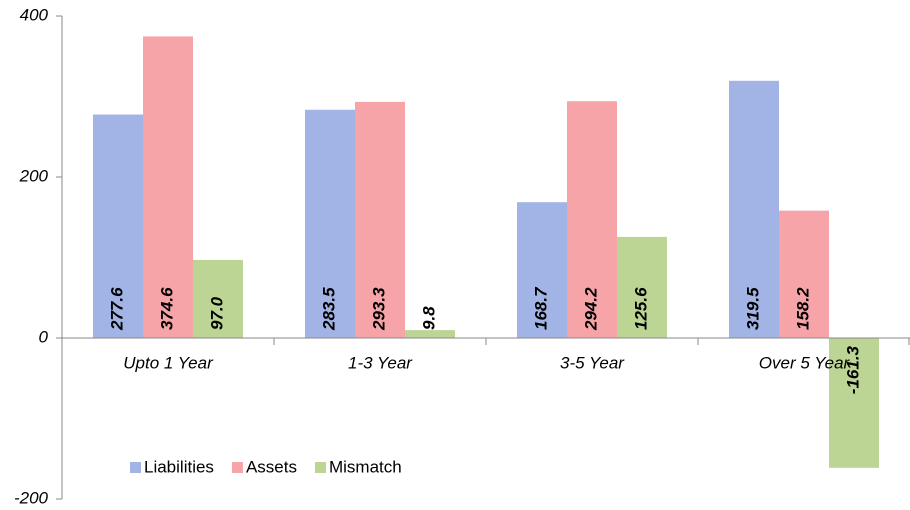  I want to click on data-label: 158.2, so click(802, 308).